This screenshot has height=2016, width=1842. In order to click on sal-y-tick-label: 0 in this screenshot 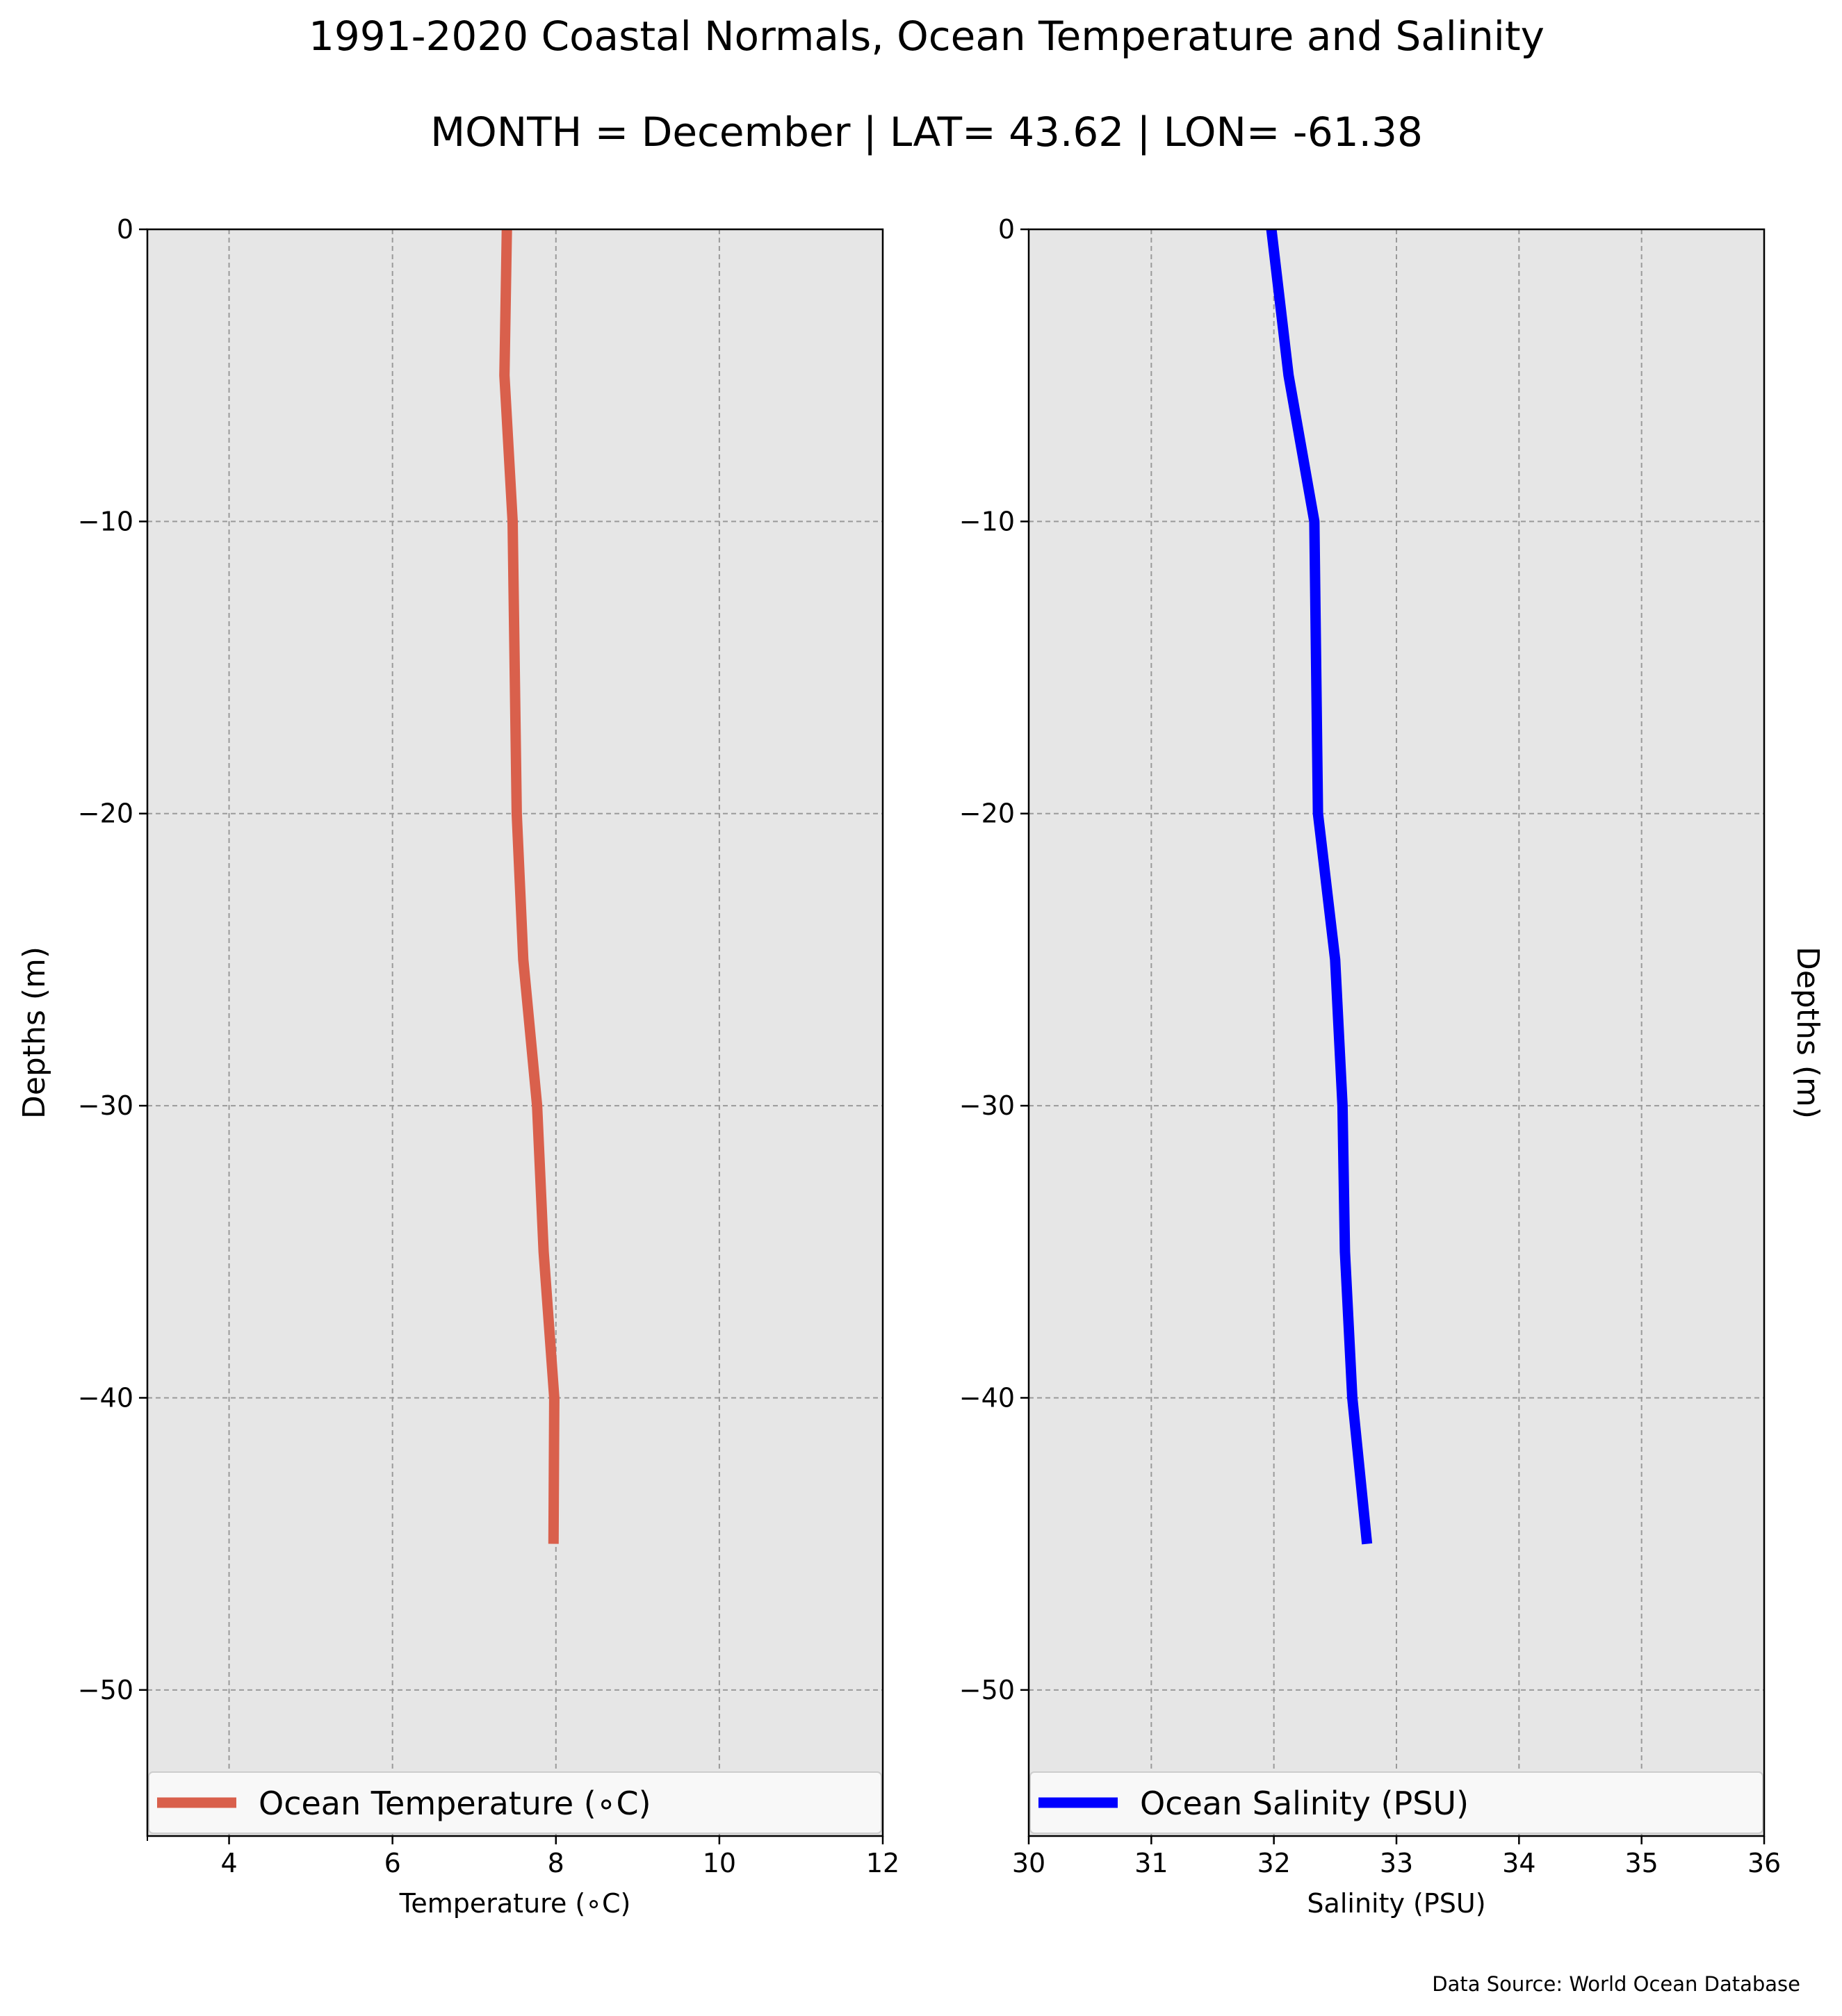, I will do `click(1006, 230)`.